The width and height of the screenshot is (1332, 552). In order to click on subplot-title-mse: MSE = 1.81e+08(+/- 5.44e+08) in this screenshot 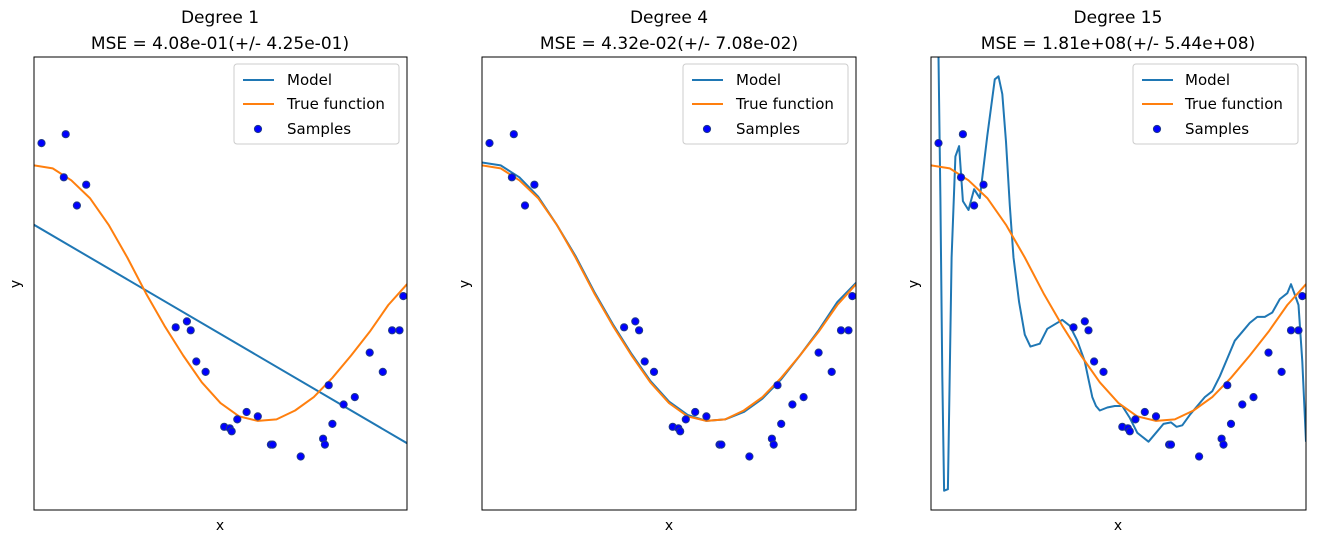, I will do `click(1118, 44)`.